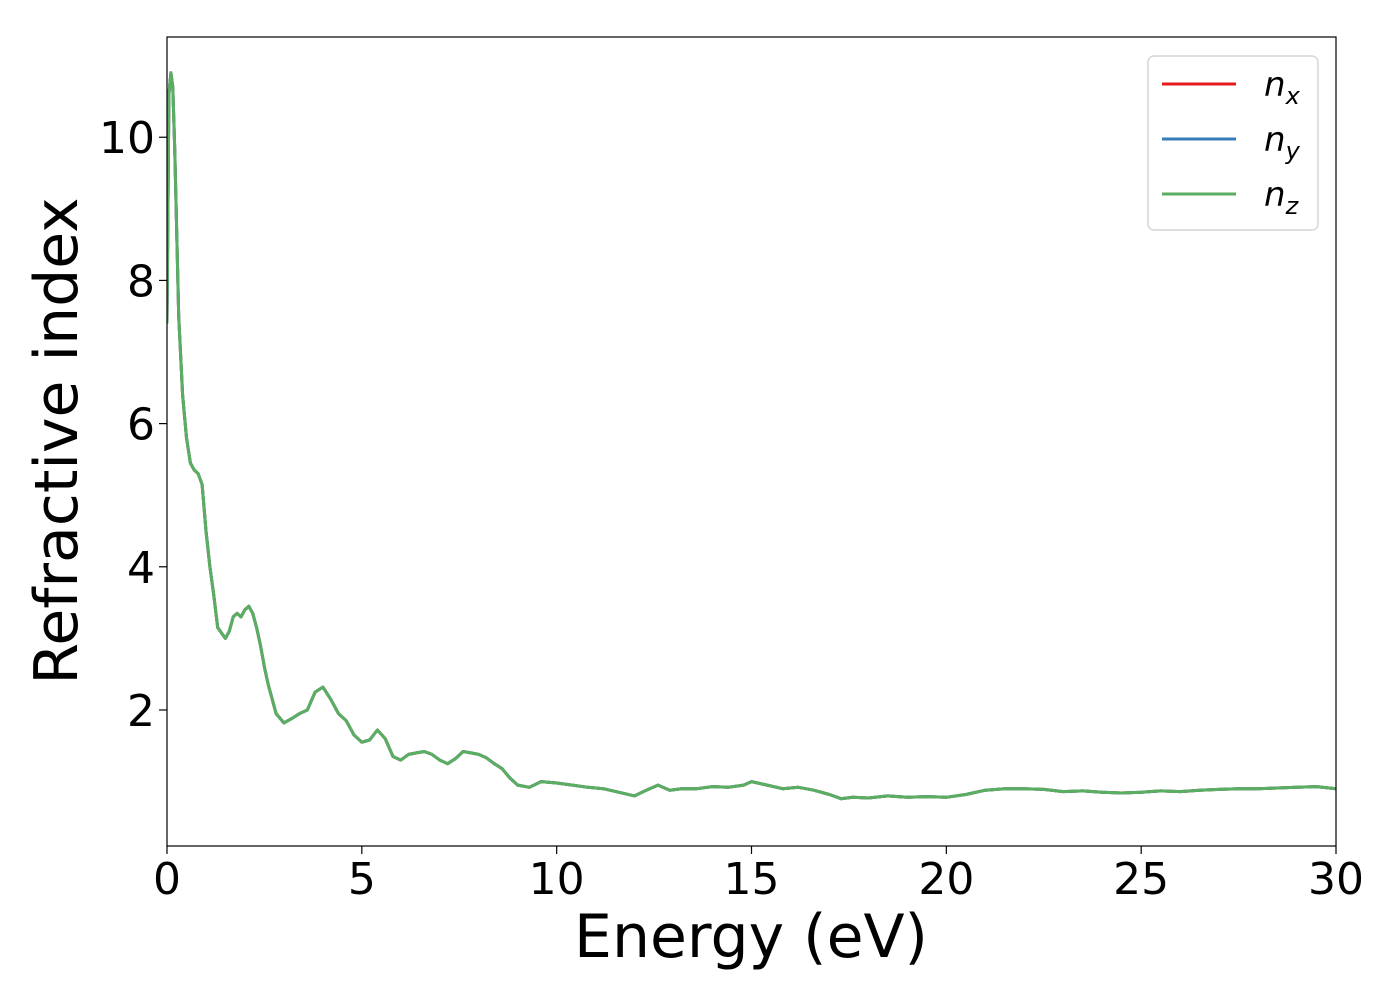 The width and height of the screenshot is (1400, 1000). I want to click on x-tick-label: 25, so click(1141, 879).